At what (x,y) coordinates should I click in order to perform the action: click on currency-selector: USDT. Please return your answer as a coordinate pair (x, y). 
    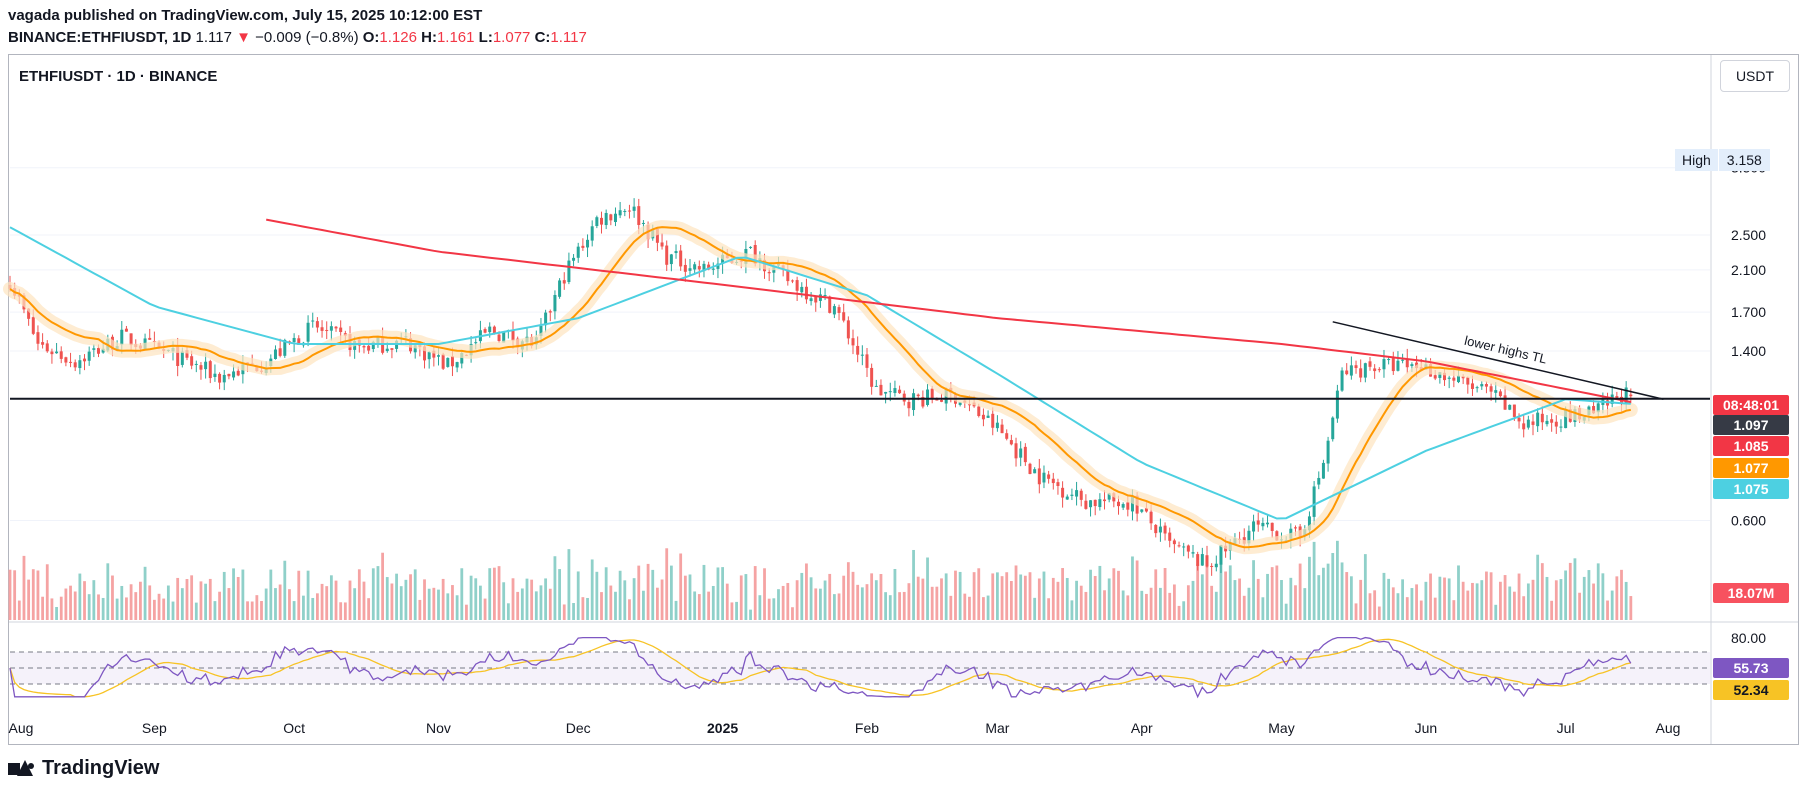
    Looking at the image, I should click on (1755, 76).